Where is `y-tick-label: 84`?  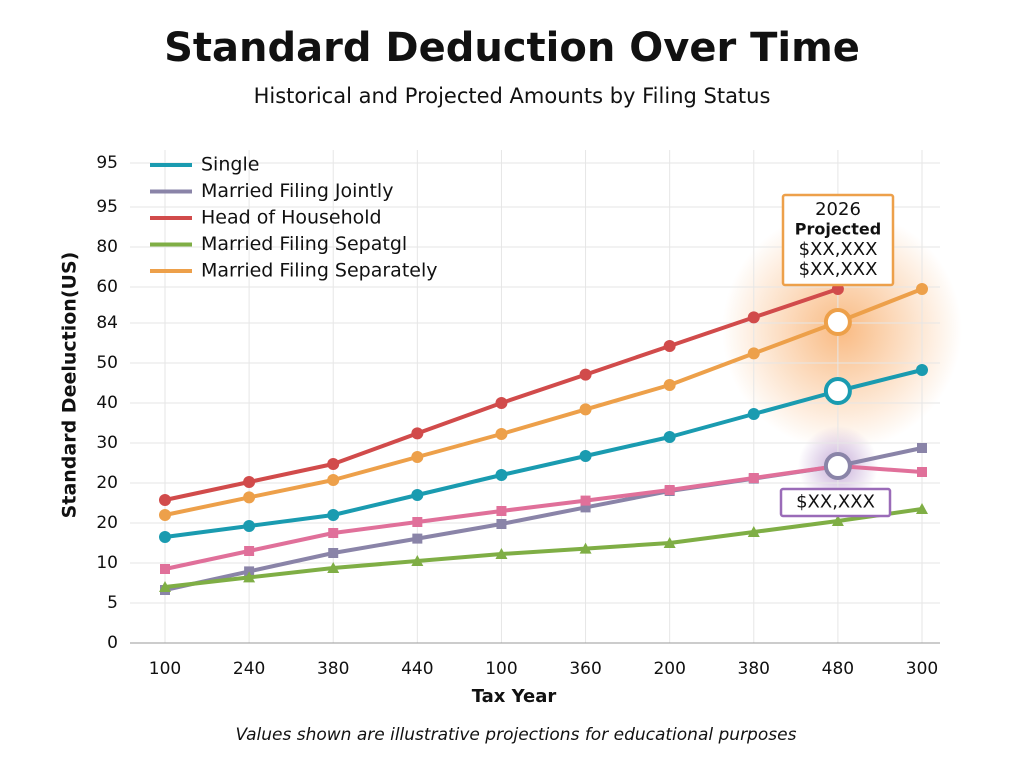
y-tick-label: 84 is located at coordinates (107, 323).